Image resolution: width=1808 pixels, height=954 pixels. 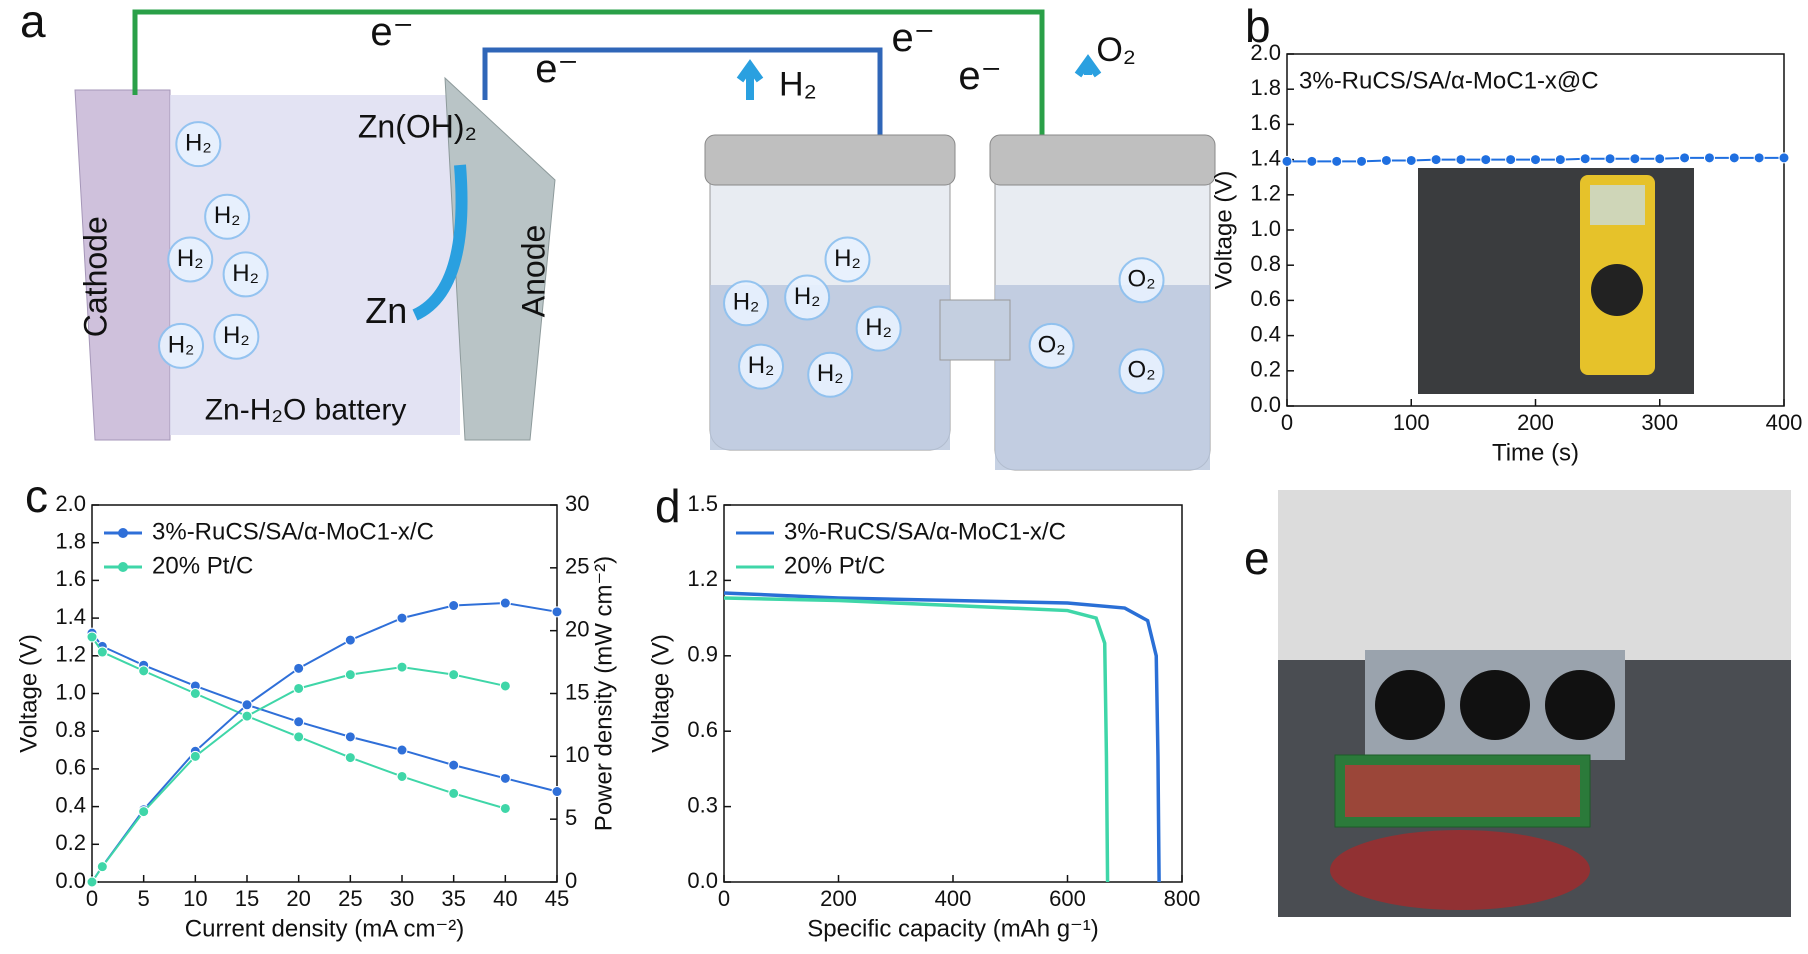 I want to click on schematic-text: Zn(OH)₂, so click(x=417, y=127).